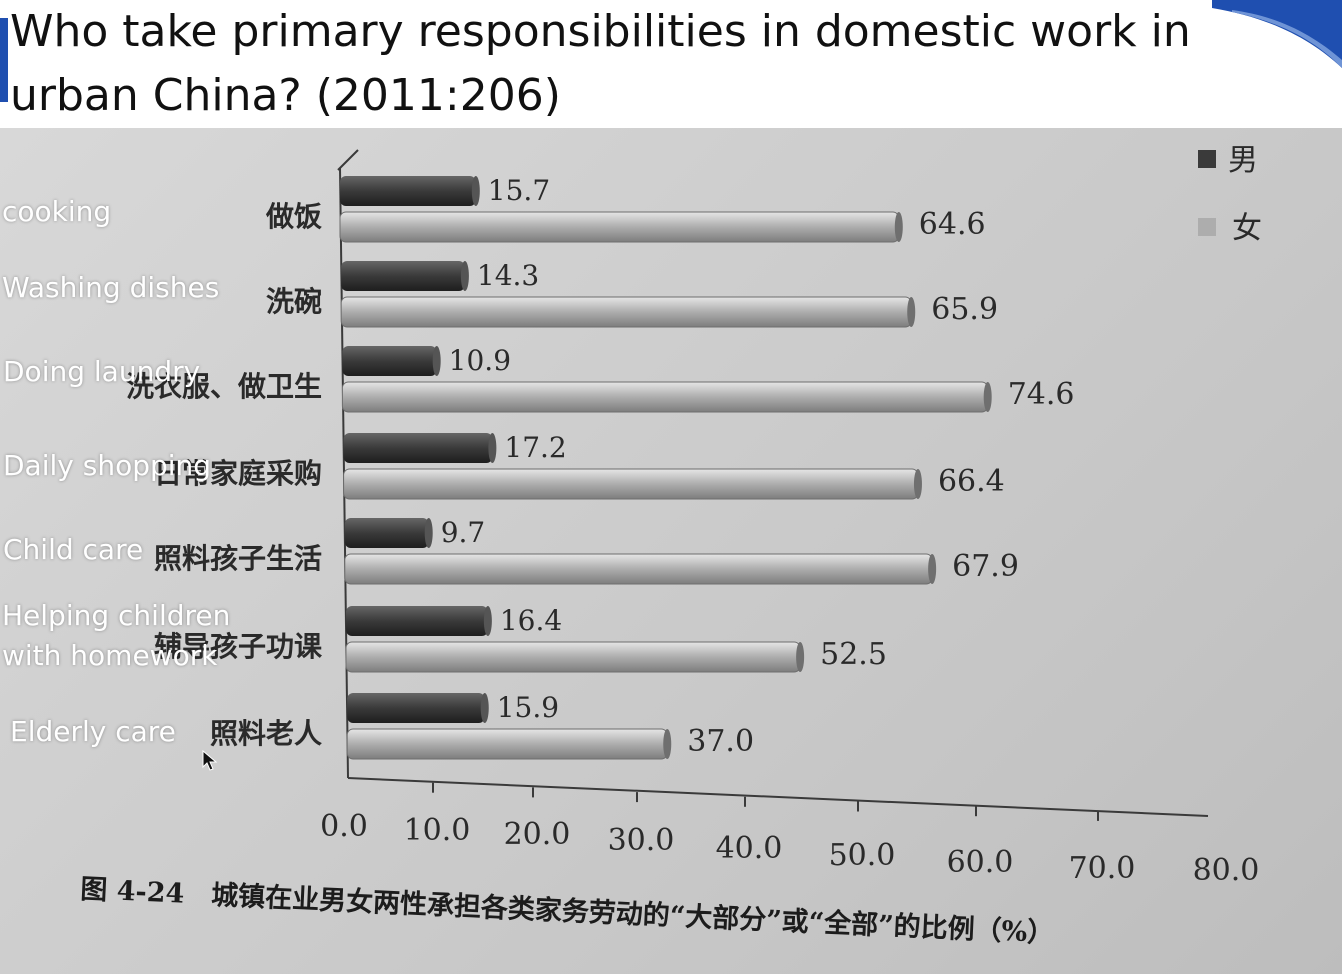  What do you see at coordinates (1230, 194) in the screenshot?
I see `chart-legend: 男女` at bounding box center [1230, 194].